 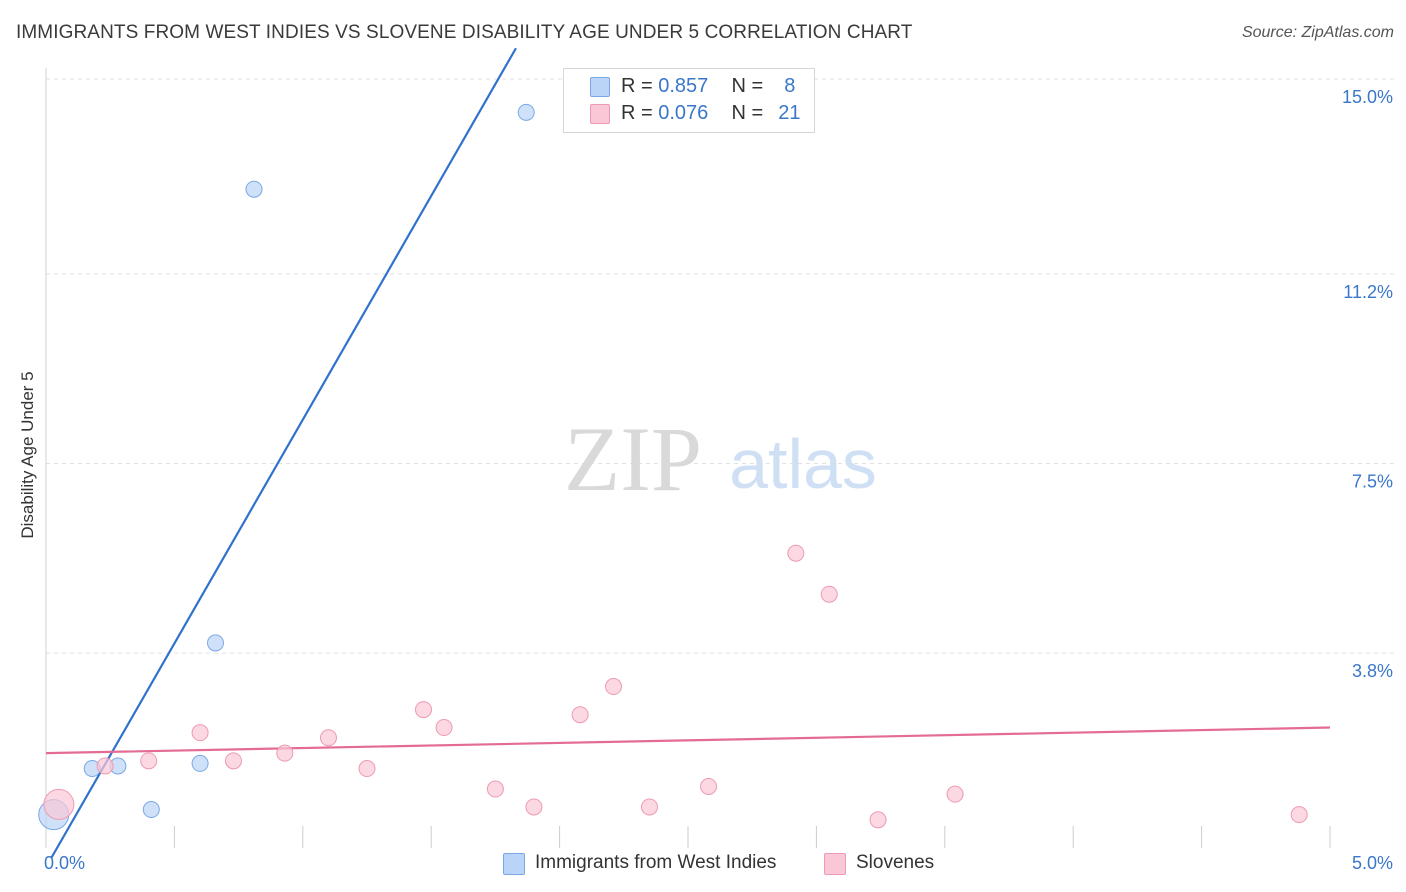 I want to click on legend-text-slovenes: R = 0.076 N = 21, so click(x=711, y=113).